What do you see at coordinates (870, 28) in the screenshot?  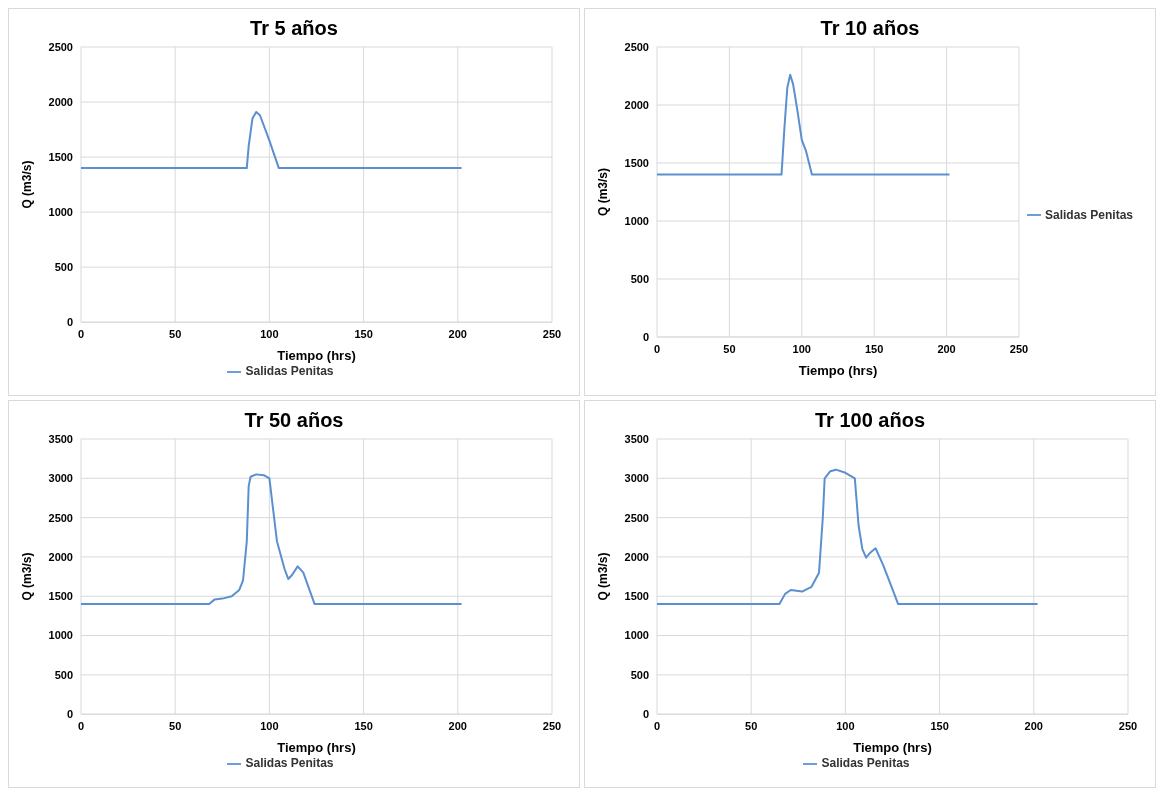 I see `chart-title: Tr 10 años` at bounding box center [870, 28].